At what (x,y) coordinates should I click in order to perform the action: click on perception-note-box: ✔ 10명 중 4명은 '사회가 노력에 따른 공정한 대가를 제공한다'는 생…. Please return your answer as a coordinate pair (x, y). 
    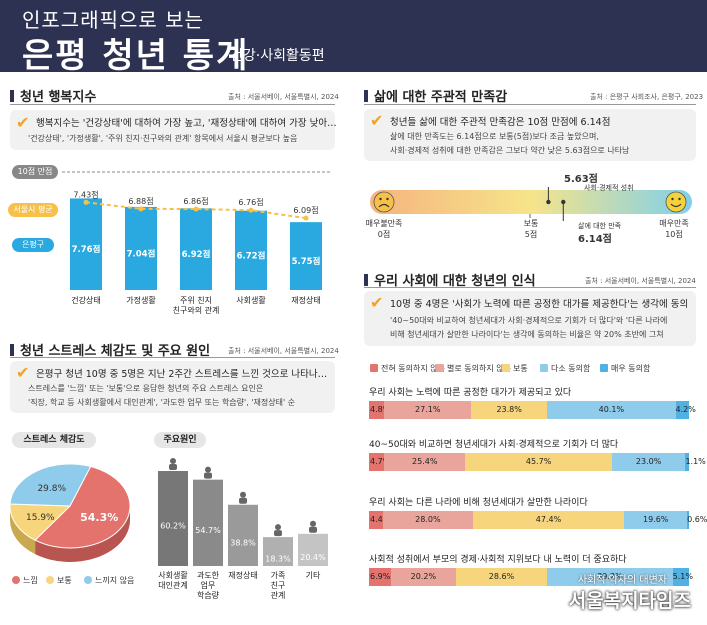
    Looking at the image, I should click on (530, 318).